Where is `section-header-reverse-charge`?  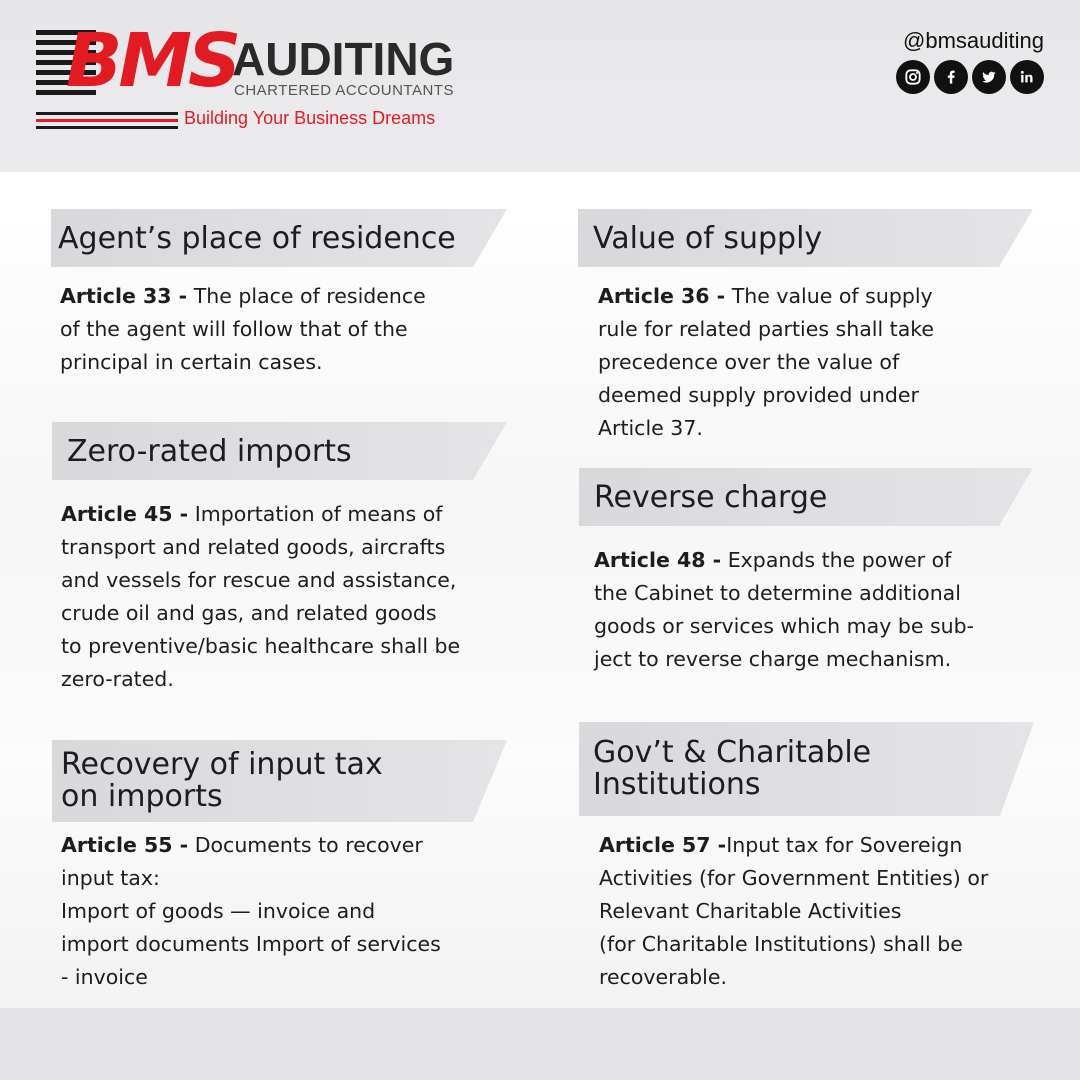 section-header-reverse-charge is located at coordinates (806, 497).